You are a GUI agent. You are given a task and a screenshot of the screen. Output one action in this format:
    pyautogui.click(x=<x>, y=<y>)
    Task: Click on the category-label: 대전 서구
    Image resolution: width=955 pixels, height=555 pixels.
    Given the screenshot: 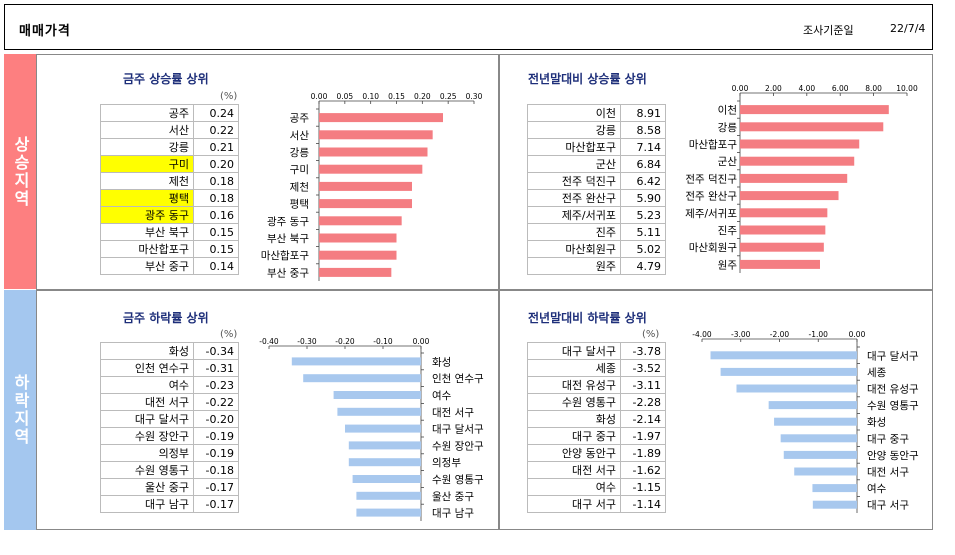 What is the action you would take?
    pyautogui.click(x=453, y=413)
    